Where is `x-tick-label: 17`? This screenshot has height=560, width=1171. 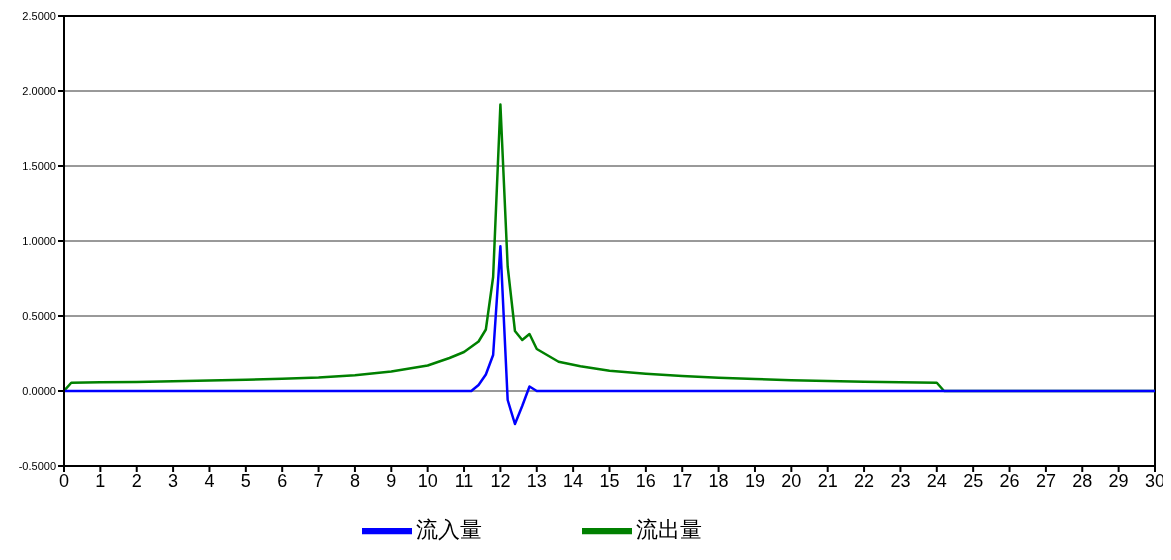
x-tick-label: 17 is located at coordinates (682, 480).